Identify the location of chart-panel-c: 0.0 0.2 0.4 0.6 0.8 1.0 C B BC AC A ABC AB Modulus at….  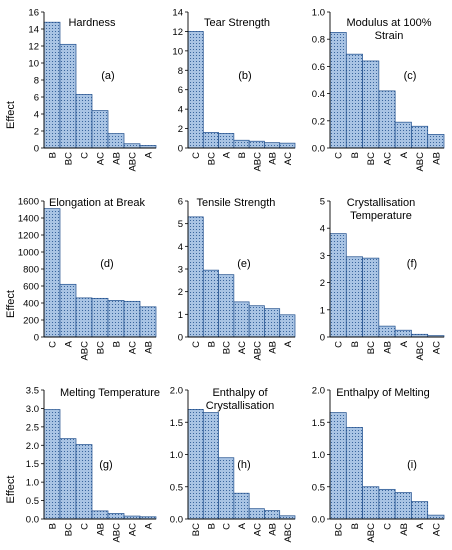
(378, 90).